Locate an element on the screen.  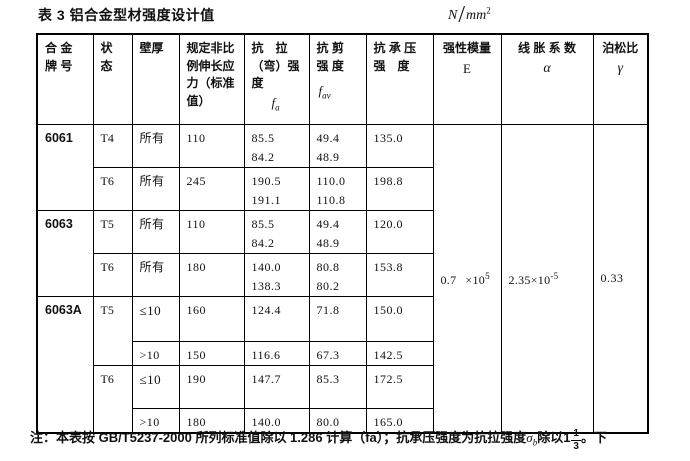
cell-yield-strength: 245 is located at coordinates (211, 188).